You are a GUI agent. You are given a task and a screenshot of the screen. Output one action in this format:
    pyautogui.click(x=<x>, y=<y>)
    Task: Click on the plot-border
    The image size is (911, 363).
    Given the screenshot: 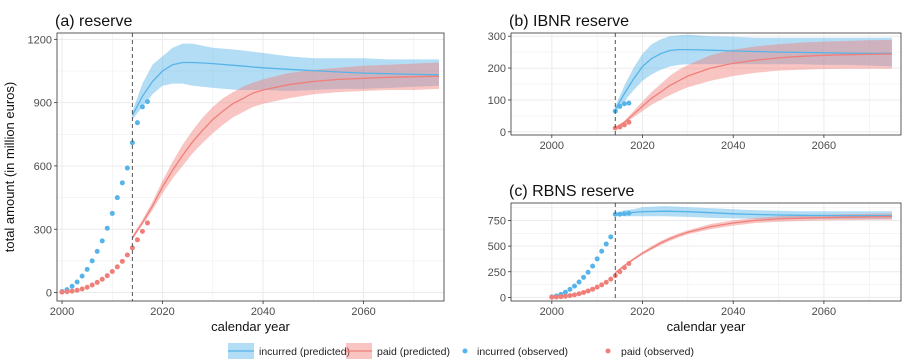 What is the action you would take?
    pyautogui.click(x=706, y=252)
    